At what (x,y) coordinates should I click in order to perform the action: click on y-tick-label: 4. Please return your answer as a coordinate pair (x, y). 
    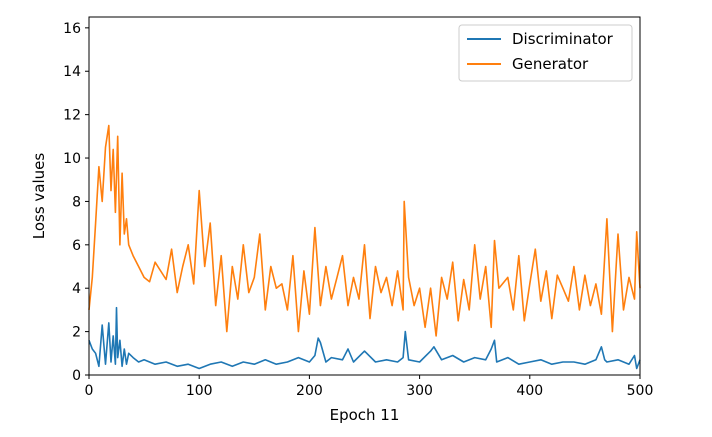
    Looking at the image, I should click on (76, 289).